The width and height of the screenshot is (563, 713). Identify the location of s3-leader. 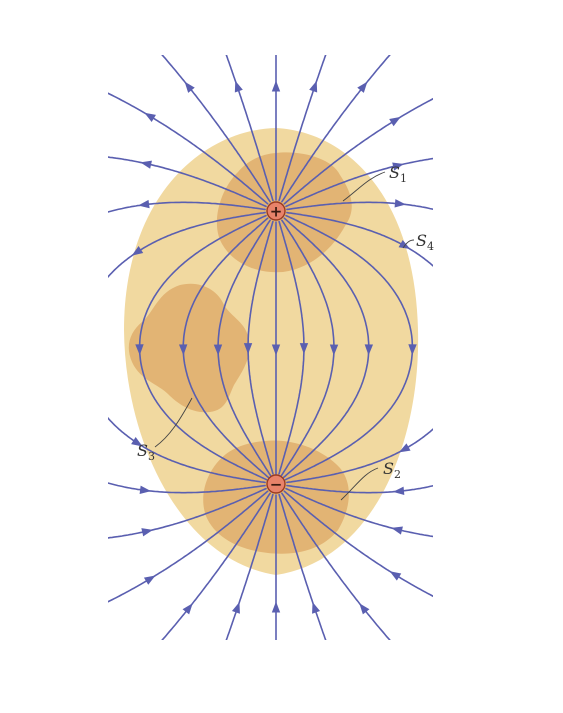
(173, 422).